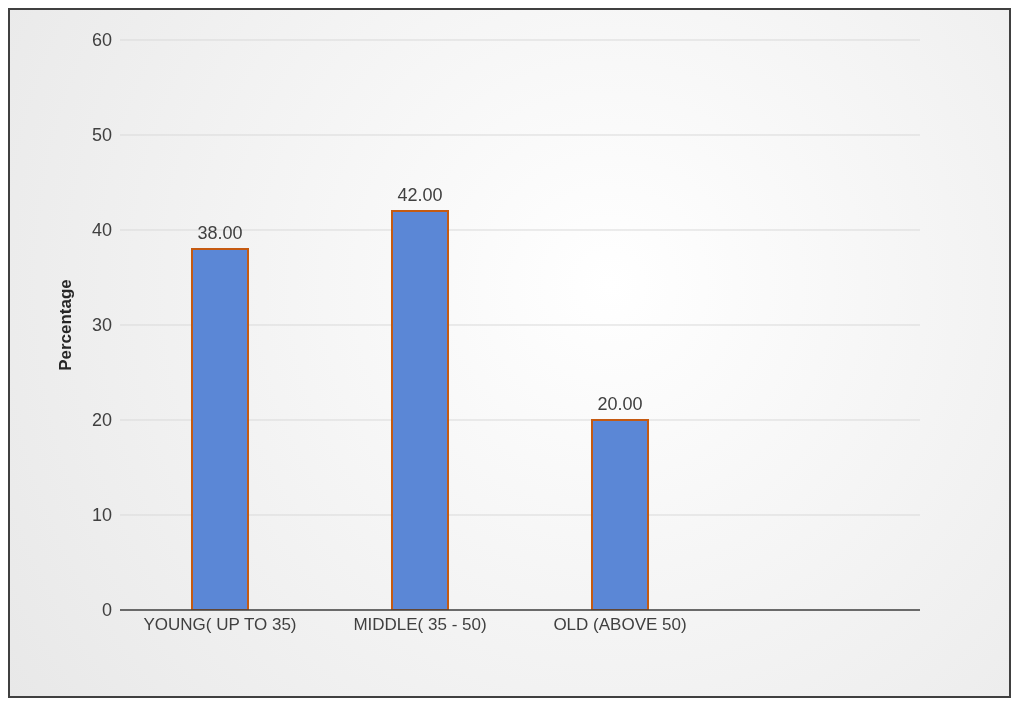 Image resolution: width=1021 pixels, height=708 pixels. What do you see at coordinates (106, 610) in the screenshot?
I see `y-tick-label: 0` at bounding box center [106, 610].